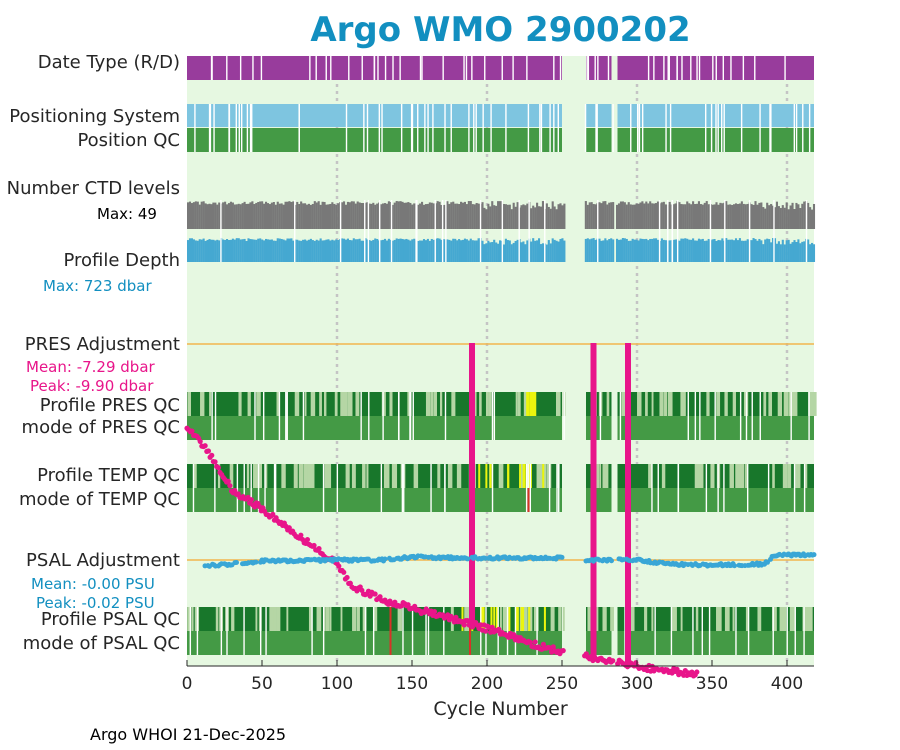 The image size is (900, 750). I want to click on label-profile-psal-qc: Profile PSAL QC, so click(110, 619).